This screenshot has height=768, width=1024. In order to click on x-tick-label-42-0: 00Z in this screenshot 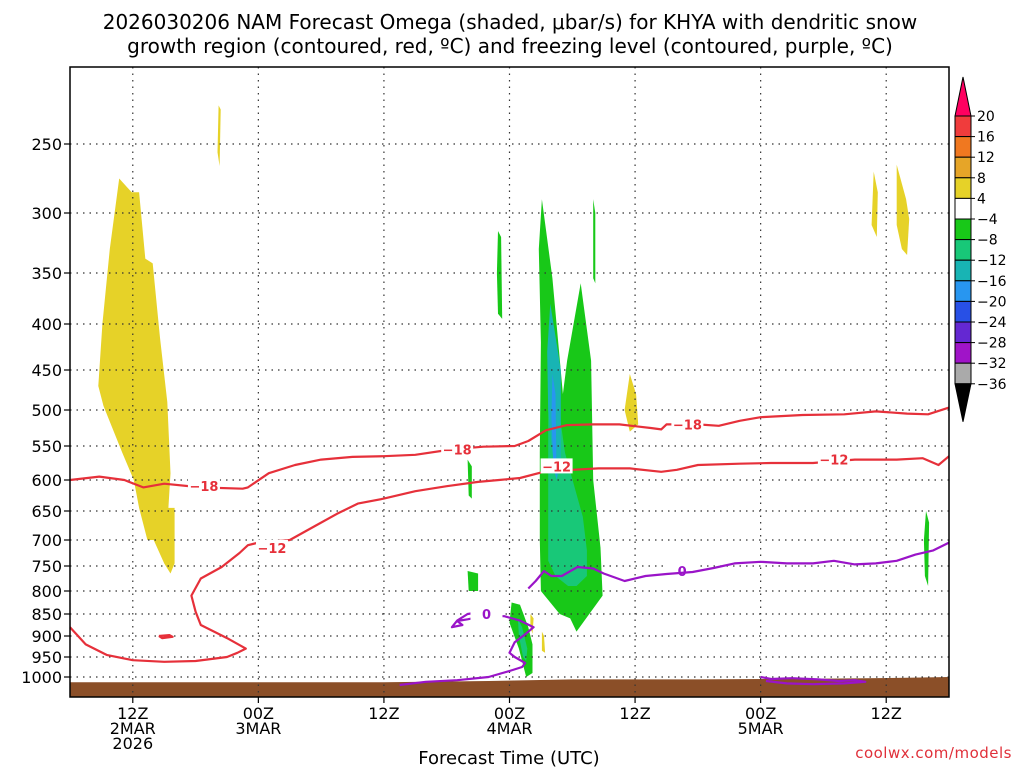, I will do `click(509, 713)`.